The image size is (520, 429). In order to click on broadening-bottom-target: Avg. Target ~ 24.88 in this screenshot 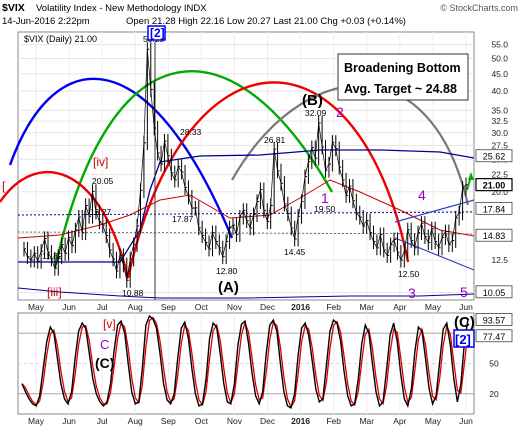, I will do `click(400, 89)`.